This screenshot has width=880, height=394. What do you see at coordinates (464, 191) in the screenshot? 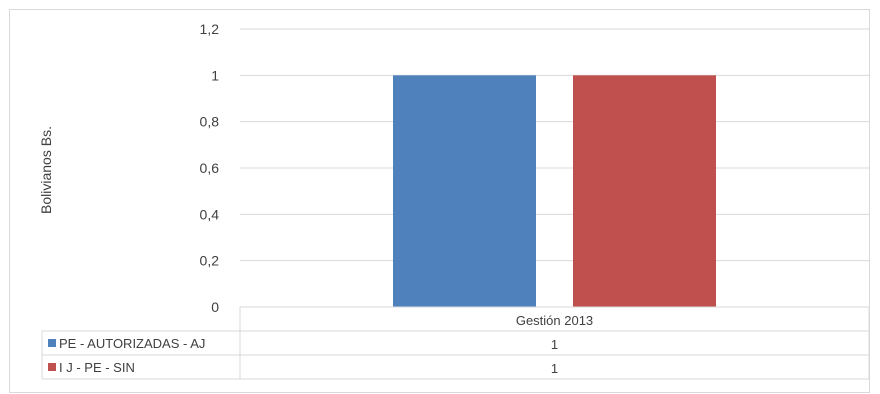
I see `bar-pe-autorizadas-aj` at bounding box center [464, 191].